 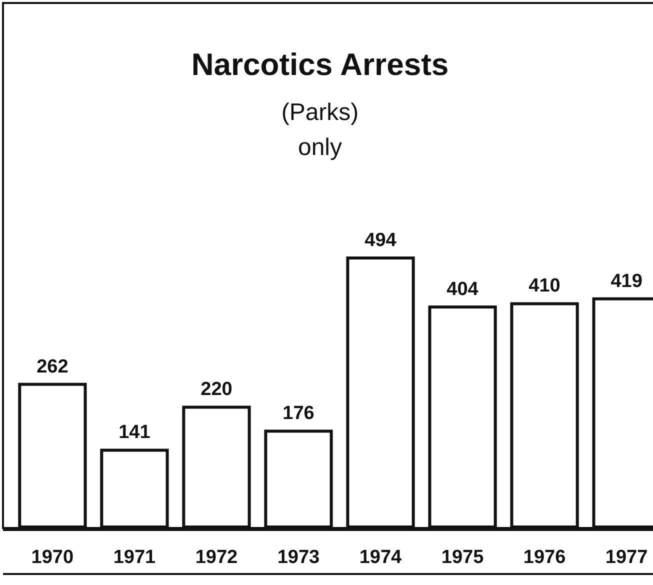 I want to click on x-tick-label: 1973, so click(x=298, y=557).